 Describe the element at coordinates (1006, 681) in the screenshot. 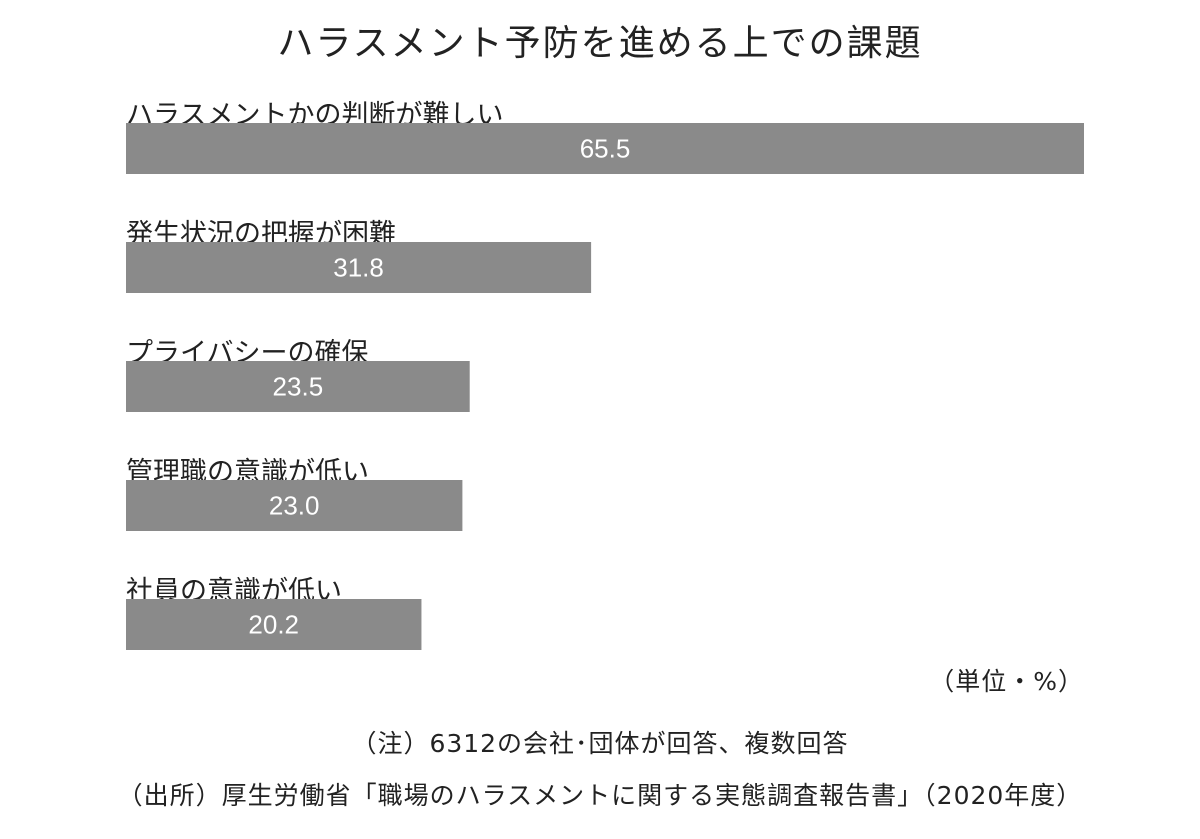

I see `unit-label: （単位・%）` at that location.